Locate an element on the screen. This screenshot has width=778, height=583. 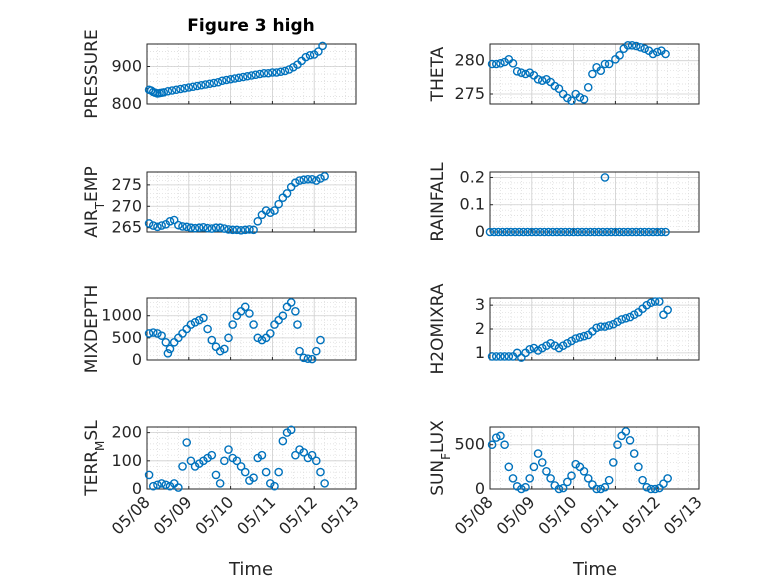
y-tick-label: 270 is located at coordinates (126, 205).